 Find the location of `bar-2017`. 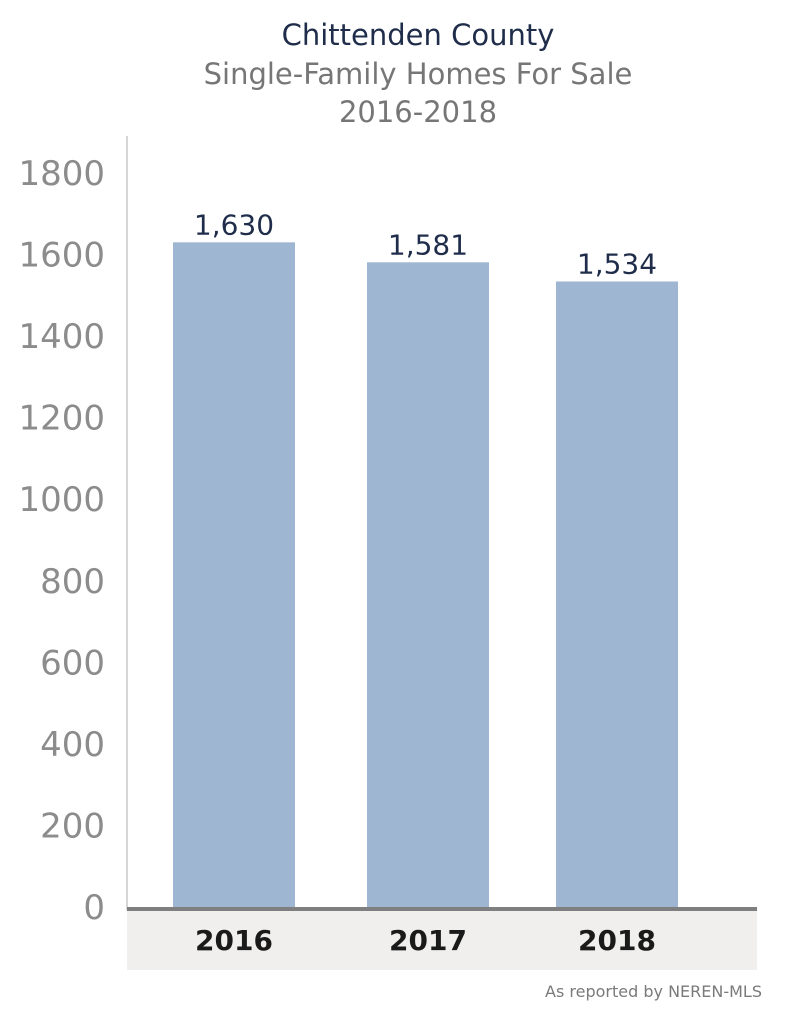

bar-2017 is located at coordinates (428, 584).